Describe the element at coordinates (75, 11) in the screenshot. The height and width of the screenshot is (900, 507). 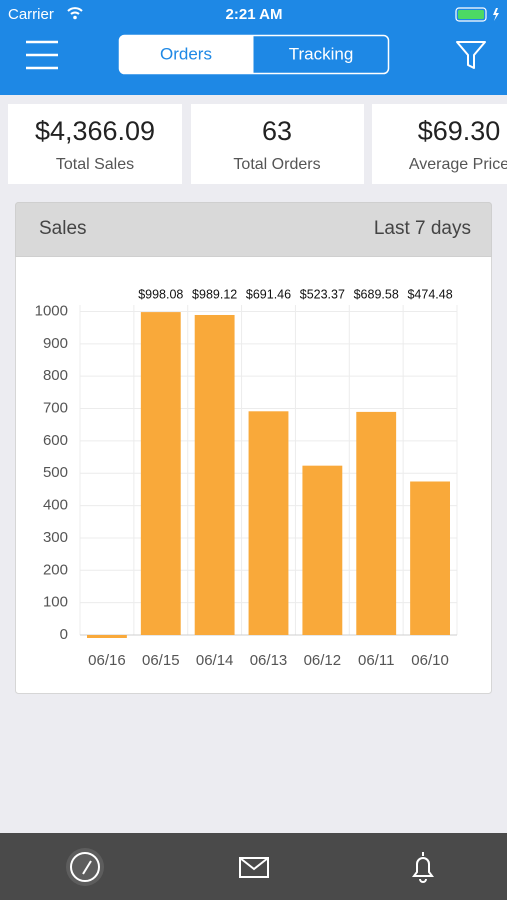
I see `wifi-icon` at that location.